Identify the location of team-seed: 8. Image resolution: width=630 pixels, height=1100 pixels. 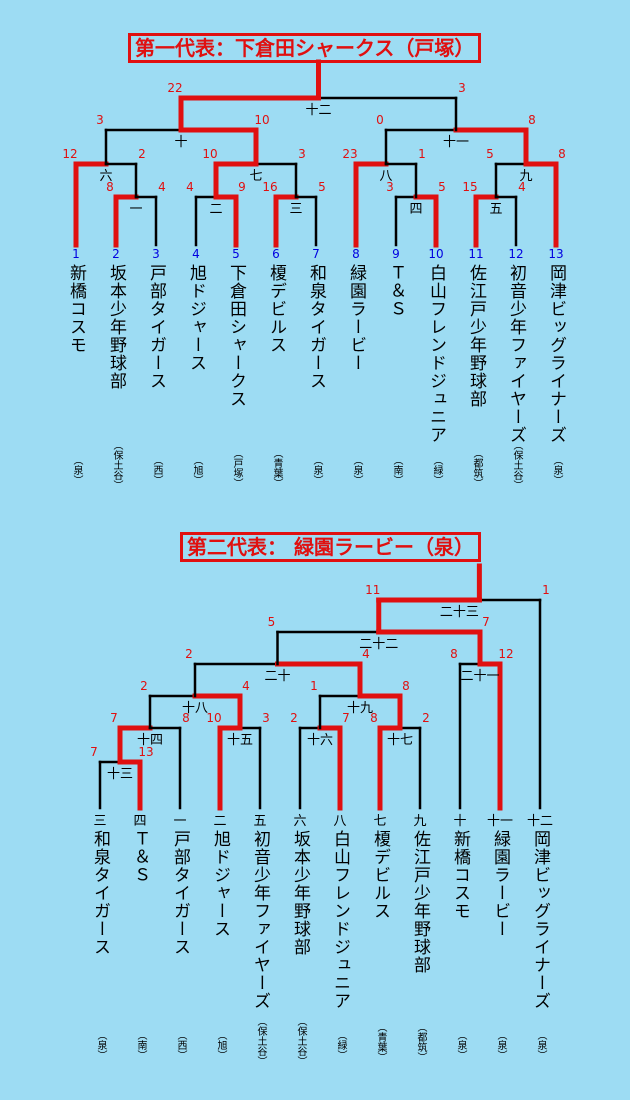
(356, 254).